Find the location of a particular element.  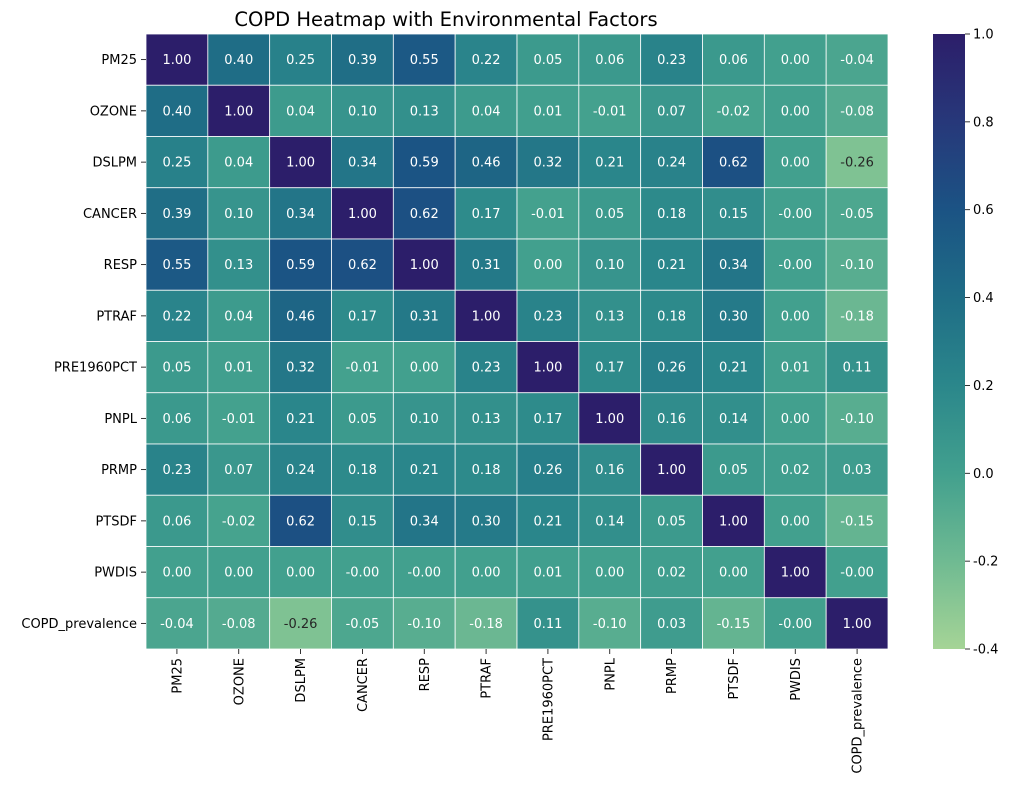

cell-value-label: 0.03 is located at coordinates (857, 470).